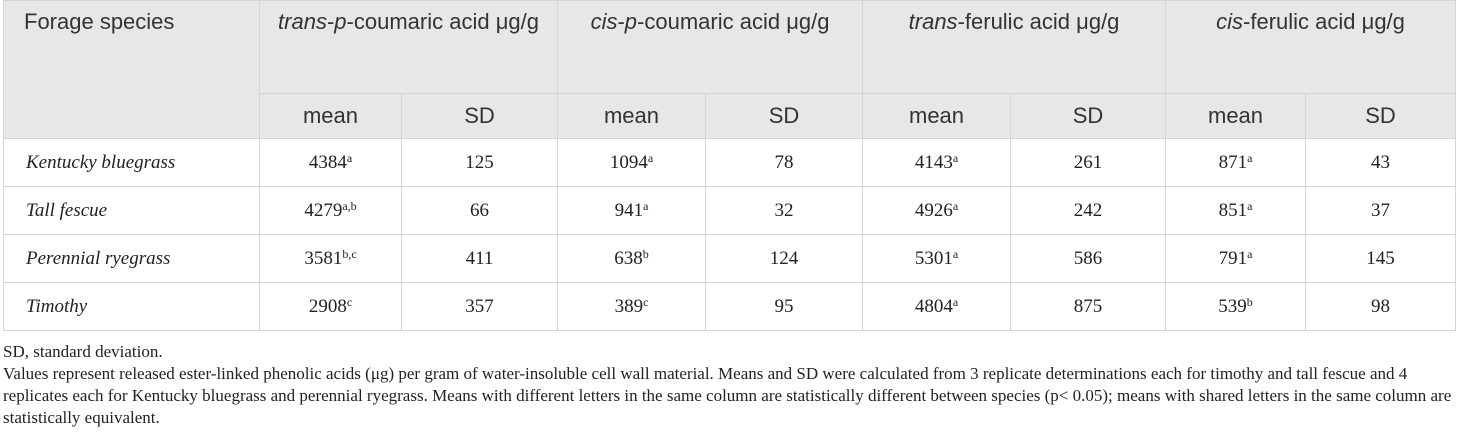 This screenshot has height=445, width=1460. I want to click on mean-cell: 4804a, so click(937, 306).